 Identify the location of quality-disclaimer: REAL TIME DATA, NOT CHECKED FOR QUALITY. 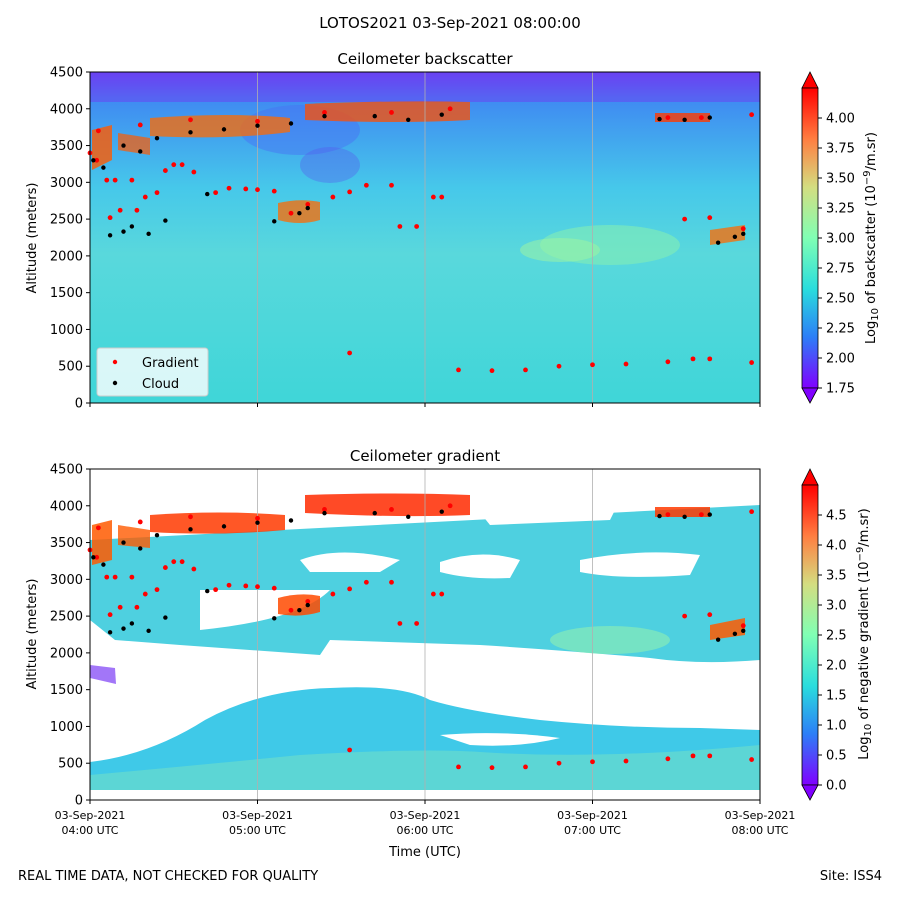
(168, 876).